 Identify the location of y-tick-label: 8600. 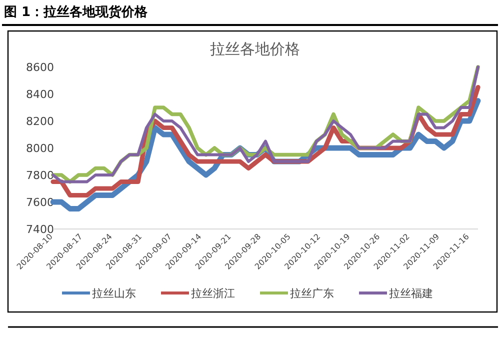
(40, 67).